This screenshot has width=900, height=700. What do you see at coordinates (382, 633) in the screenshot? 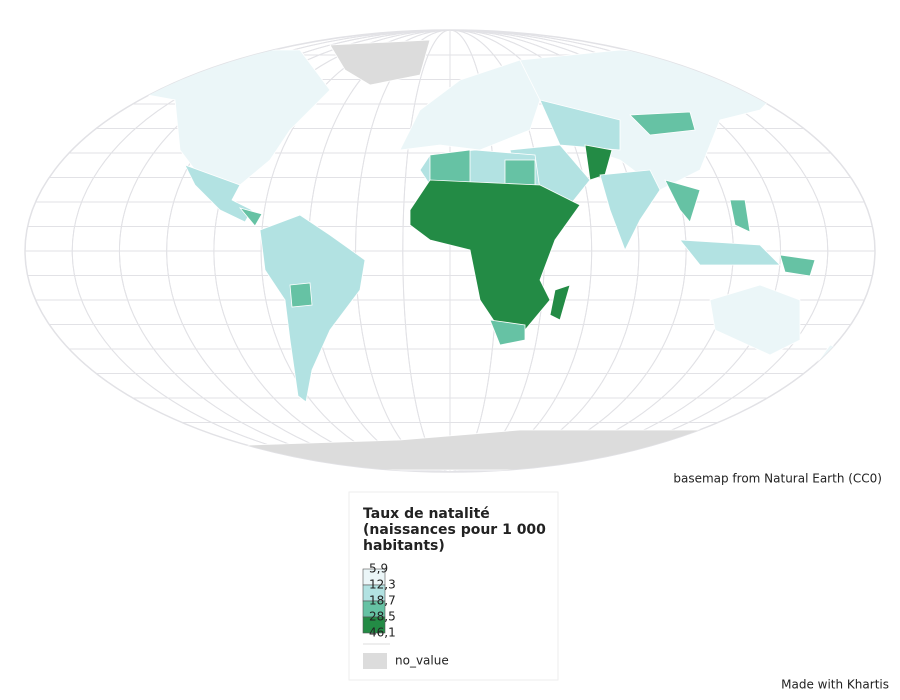
I see `legend-break-label: 46,1` at bounding box center [382, 633].